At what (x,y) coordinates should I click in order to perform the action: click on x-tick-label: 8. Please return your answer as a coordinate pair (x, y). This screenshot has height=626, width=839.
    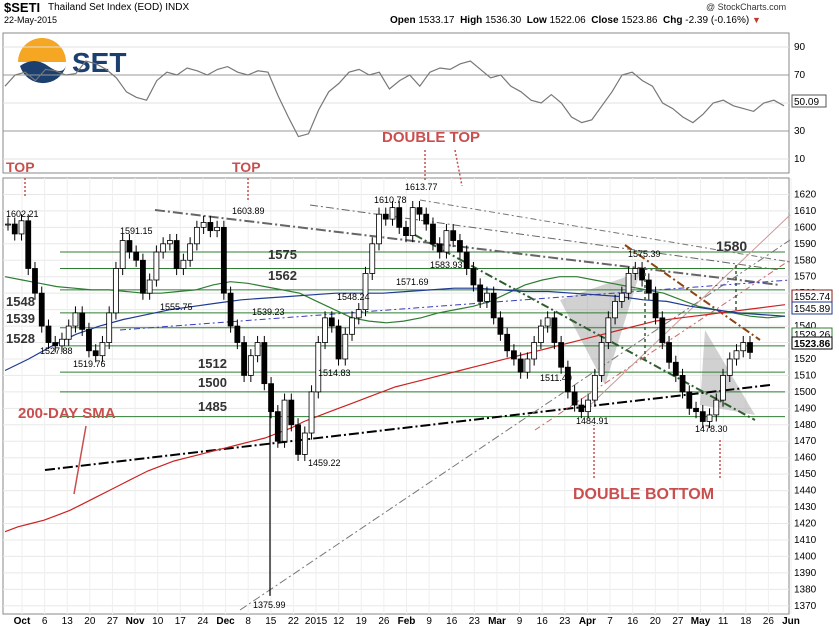
    Looking at the image, I should click on (248, 621).